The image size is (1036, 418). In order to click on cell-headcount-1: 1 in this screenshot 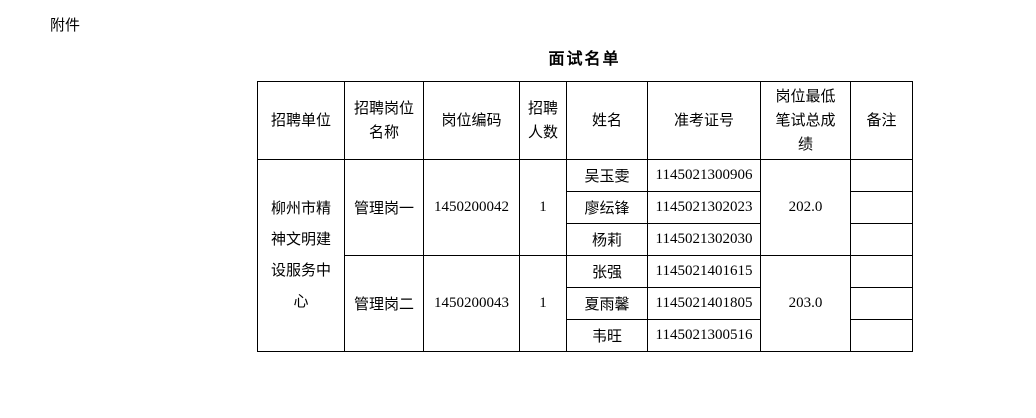, I will do `click(543, 207)`.